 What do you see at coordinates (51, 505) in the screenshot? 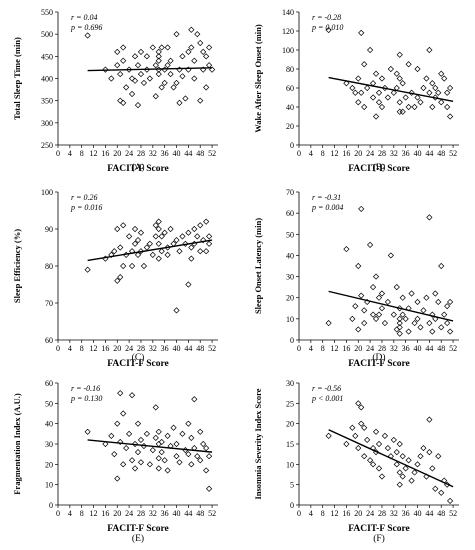
I see `y-tick-label: 0` at bounding box center [51, 505].